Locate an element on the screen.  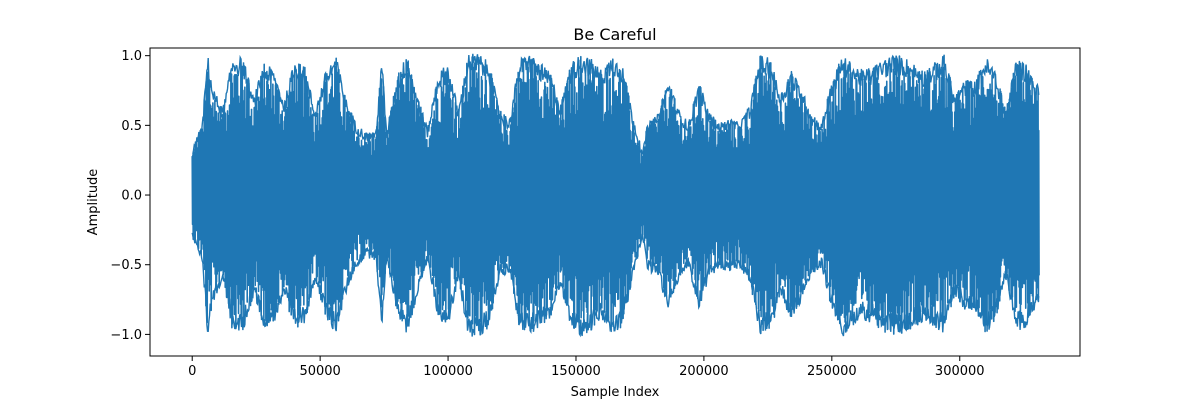
y-tick-label: −1.0 is located at coordinates (126, 335).